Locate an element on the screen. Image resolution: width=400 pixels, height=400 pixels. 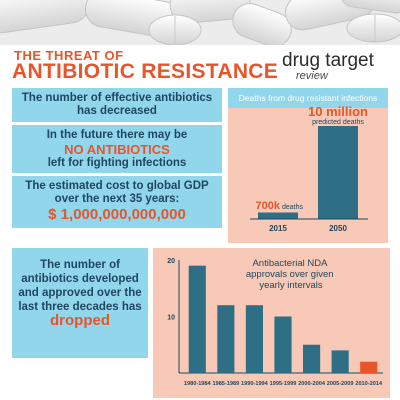
data-label-value: 700k is located at coordinates (268, 206).